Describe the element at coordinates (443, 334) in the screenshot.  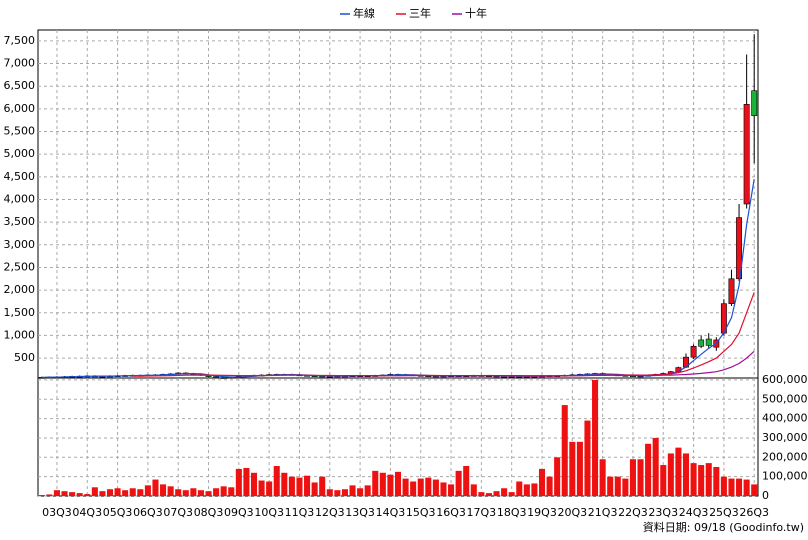
I see `ma-line` at that location.